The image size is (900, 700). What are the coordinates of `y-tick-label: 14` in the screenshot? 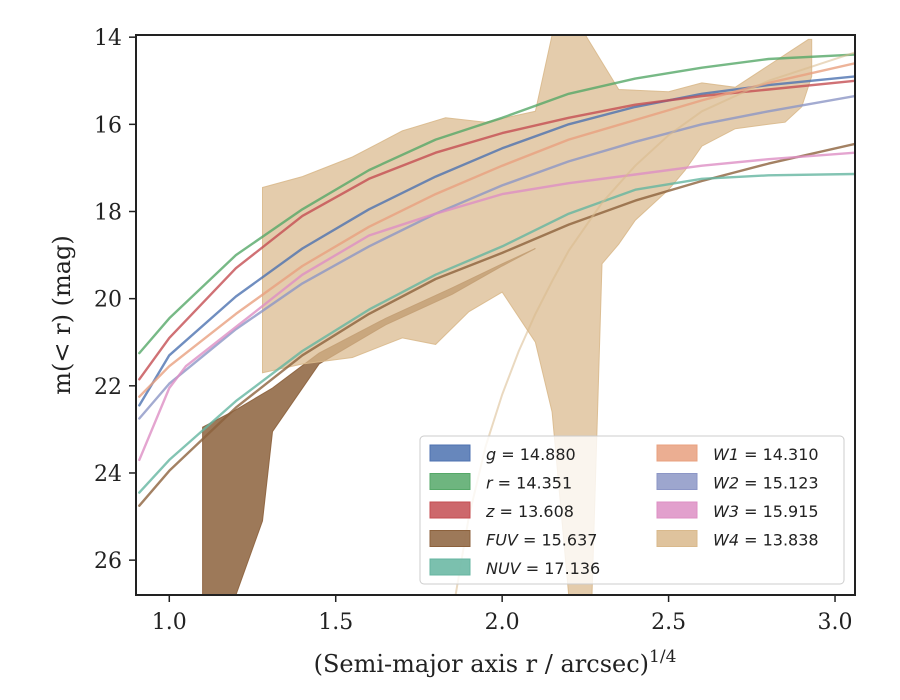 It's located at (108, 38).